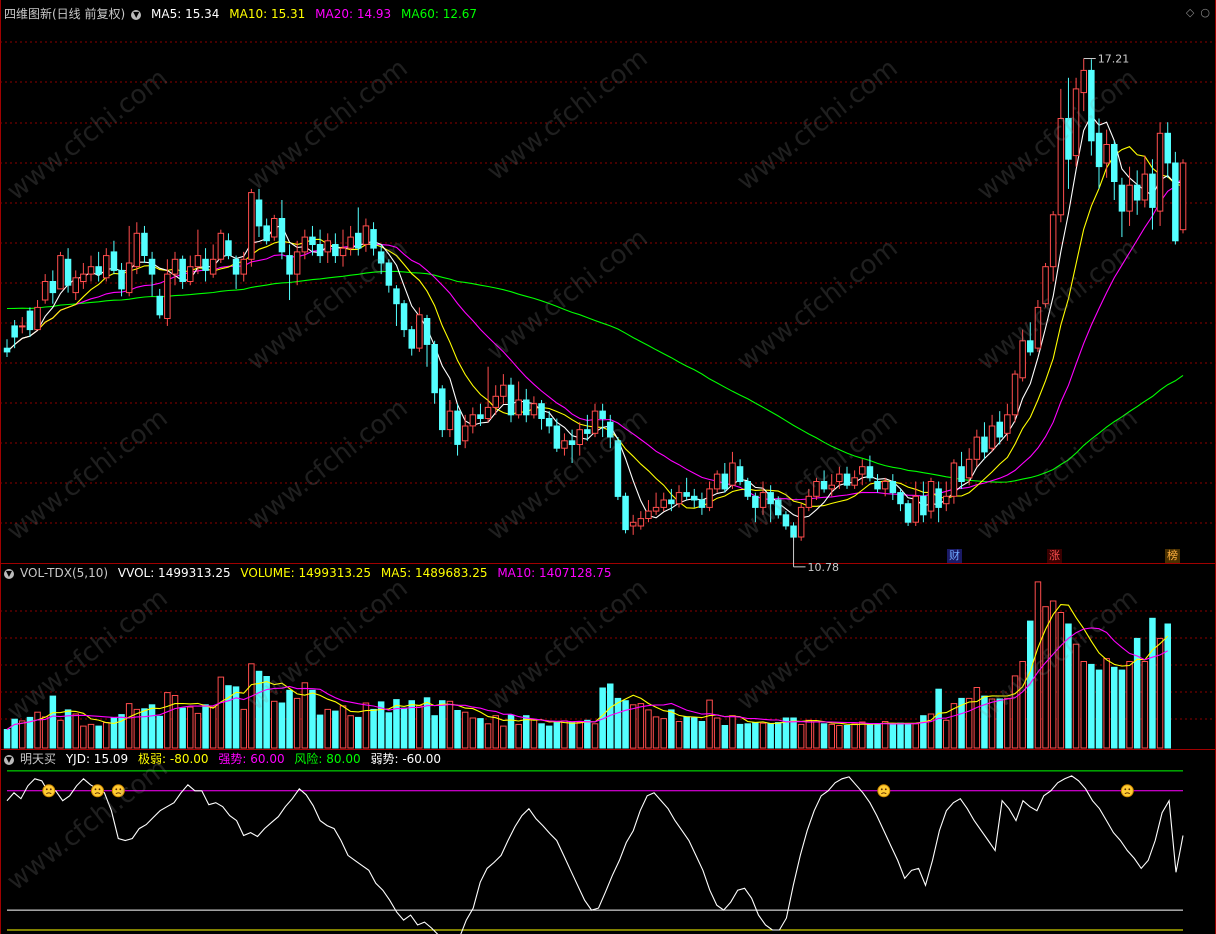 This screenshot has height=934, width=1216. What do you see at coordinates (64, 573) in the screenshot?
I see `volume-panel-title: VOL-TDX(5,10)` at bounding box center [64, 573].